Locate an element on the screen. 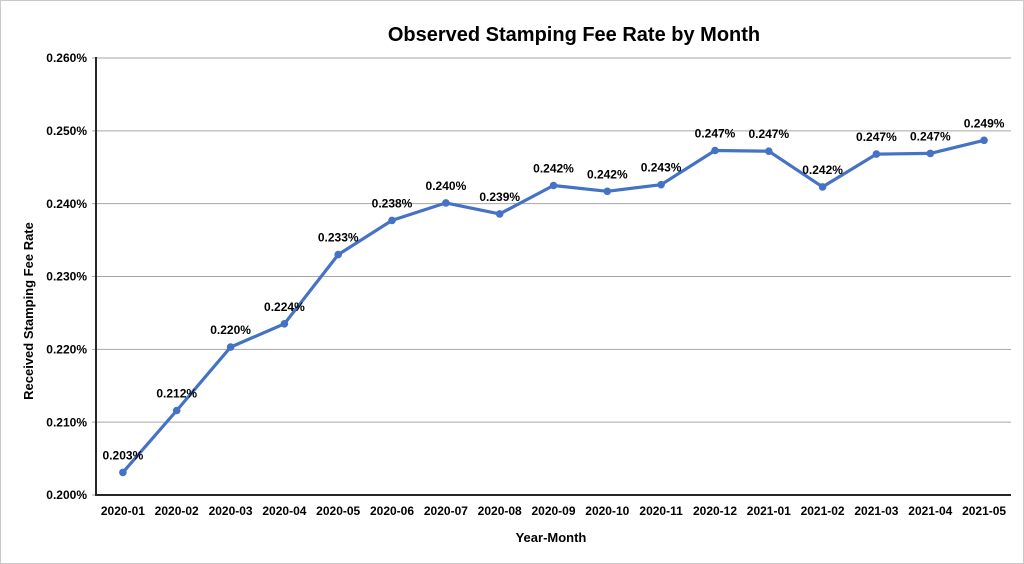 This screenshot has height=564, width=1024. x-tick-label: 2020-09 is located at coordinates (553, 511).